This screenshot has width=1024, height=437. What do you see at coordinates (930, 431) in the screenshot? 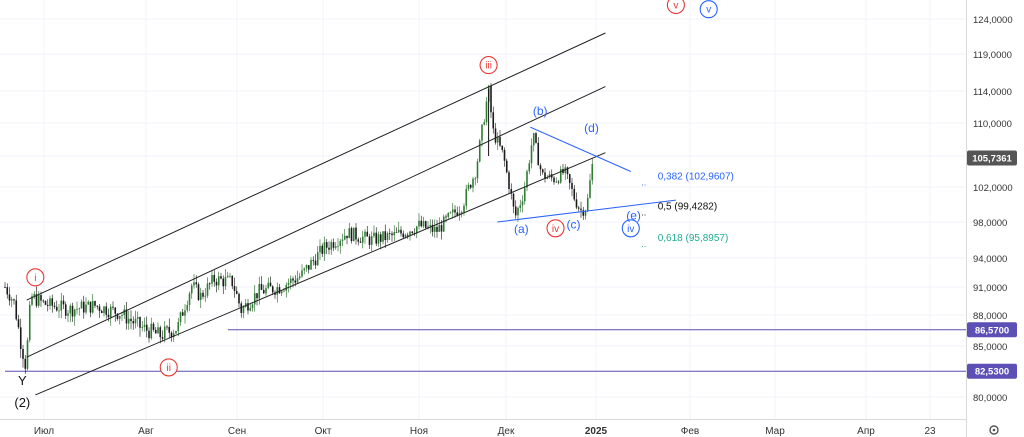
I see `x-tick-label: 23` at bounding box center [930, 431].